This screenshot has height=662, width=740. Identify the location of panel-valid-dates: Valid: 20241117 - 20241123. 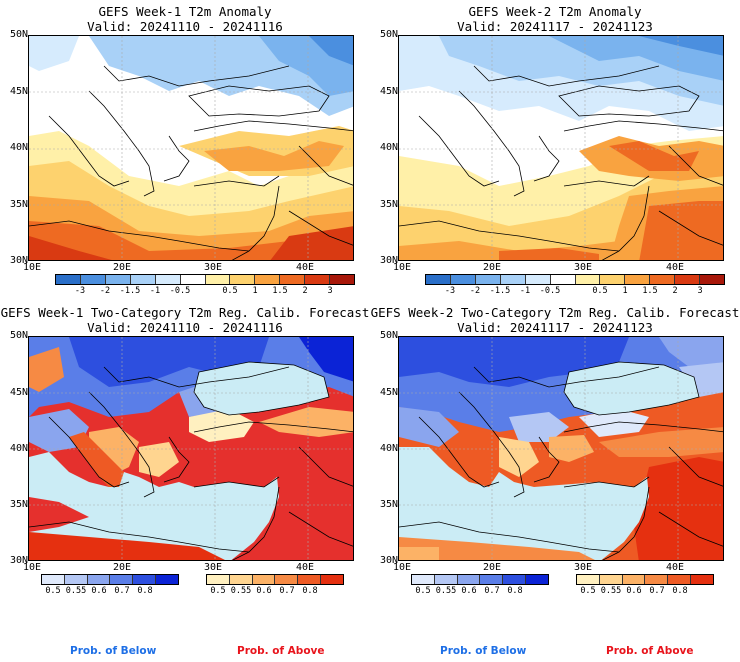
(555, 327).